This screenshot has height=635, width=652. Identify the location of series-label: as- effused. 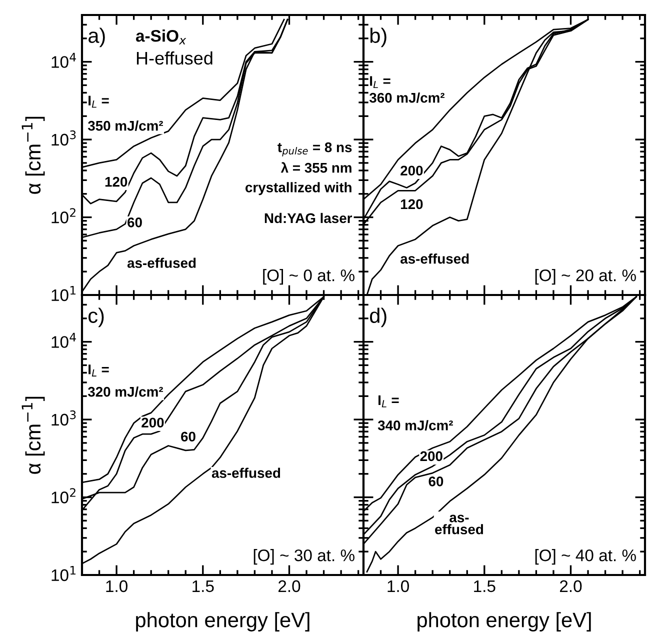
(459, 524).